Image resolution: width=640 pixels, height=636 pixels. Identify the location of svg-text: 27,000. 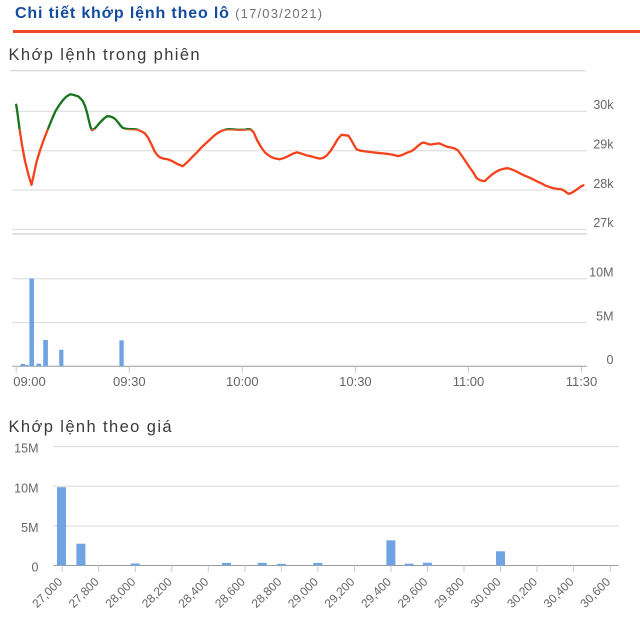
(47, 592).